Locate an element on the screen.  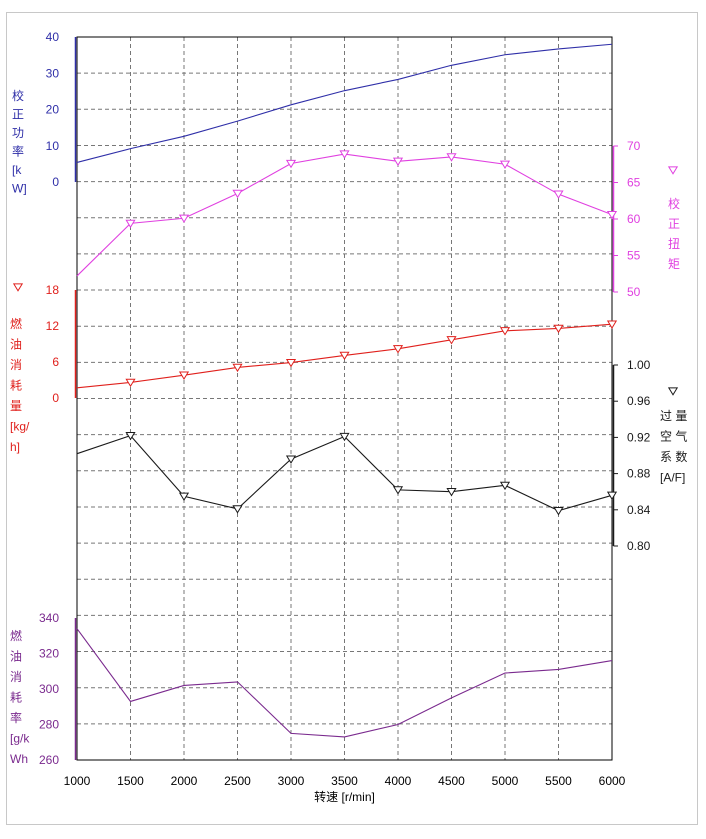
fuel-legend-marker is located at coordinates (18, 287).